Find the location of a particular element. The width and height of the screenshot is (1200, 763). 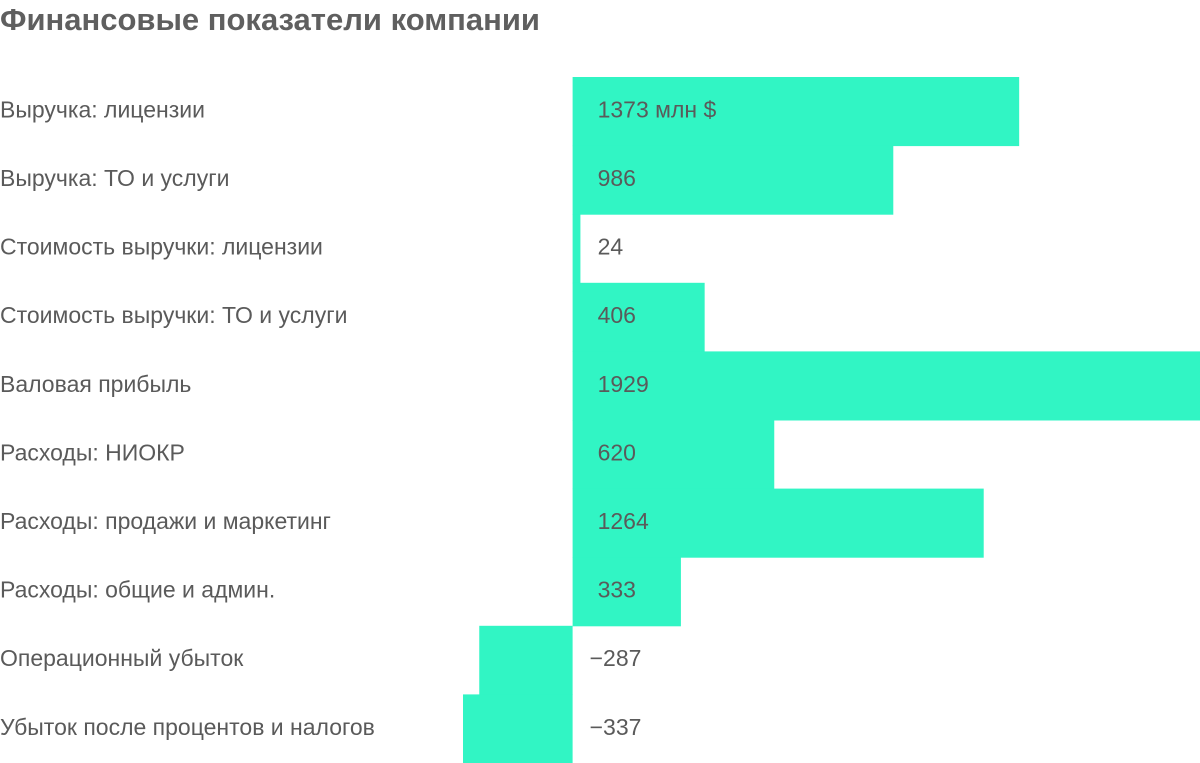

category-label: Стоимость выручки: лицензии is located at coordinates (161, 247).